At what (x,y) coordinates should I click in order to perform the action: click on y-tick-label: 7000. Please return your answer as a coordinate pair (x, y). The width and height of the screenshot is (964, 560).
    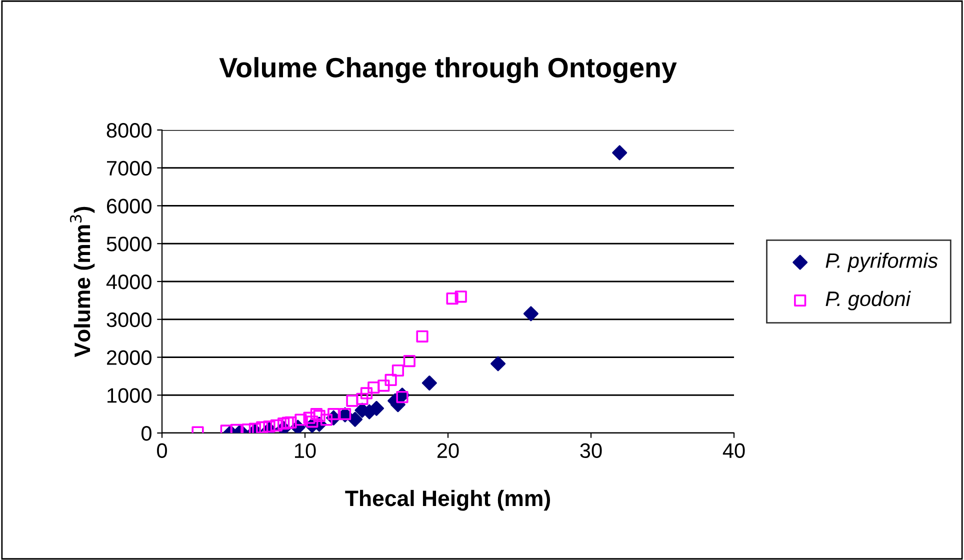
    Looking at the image, I should click on (129, 168).